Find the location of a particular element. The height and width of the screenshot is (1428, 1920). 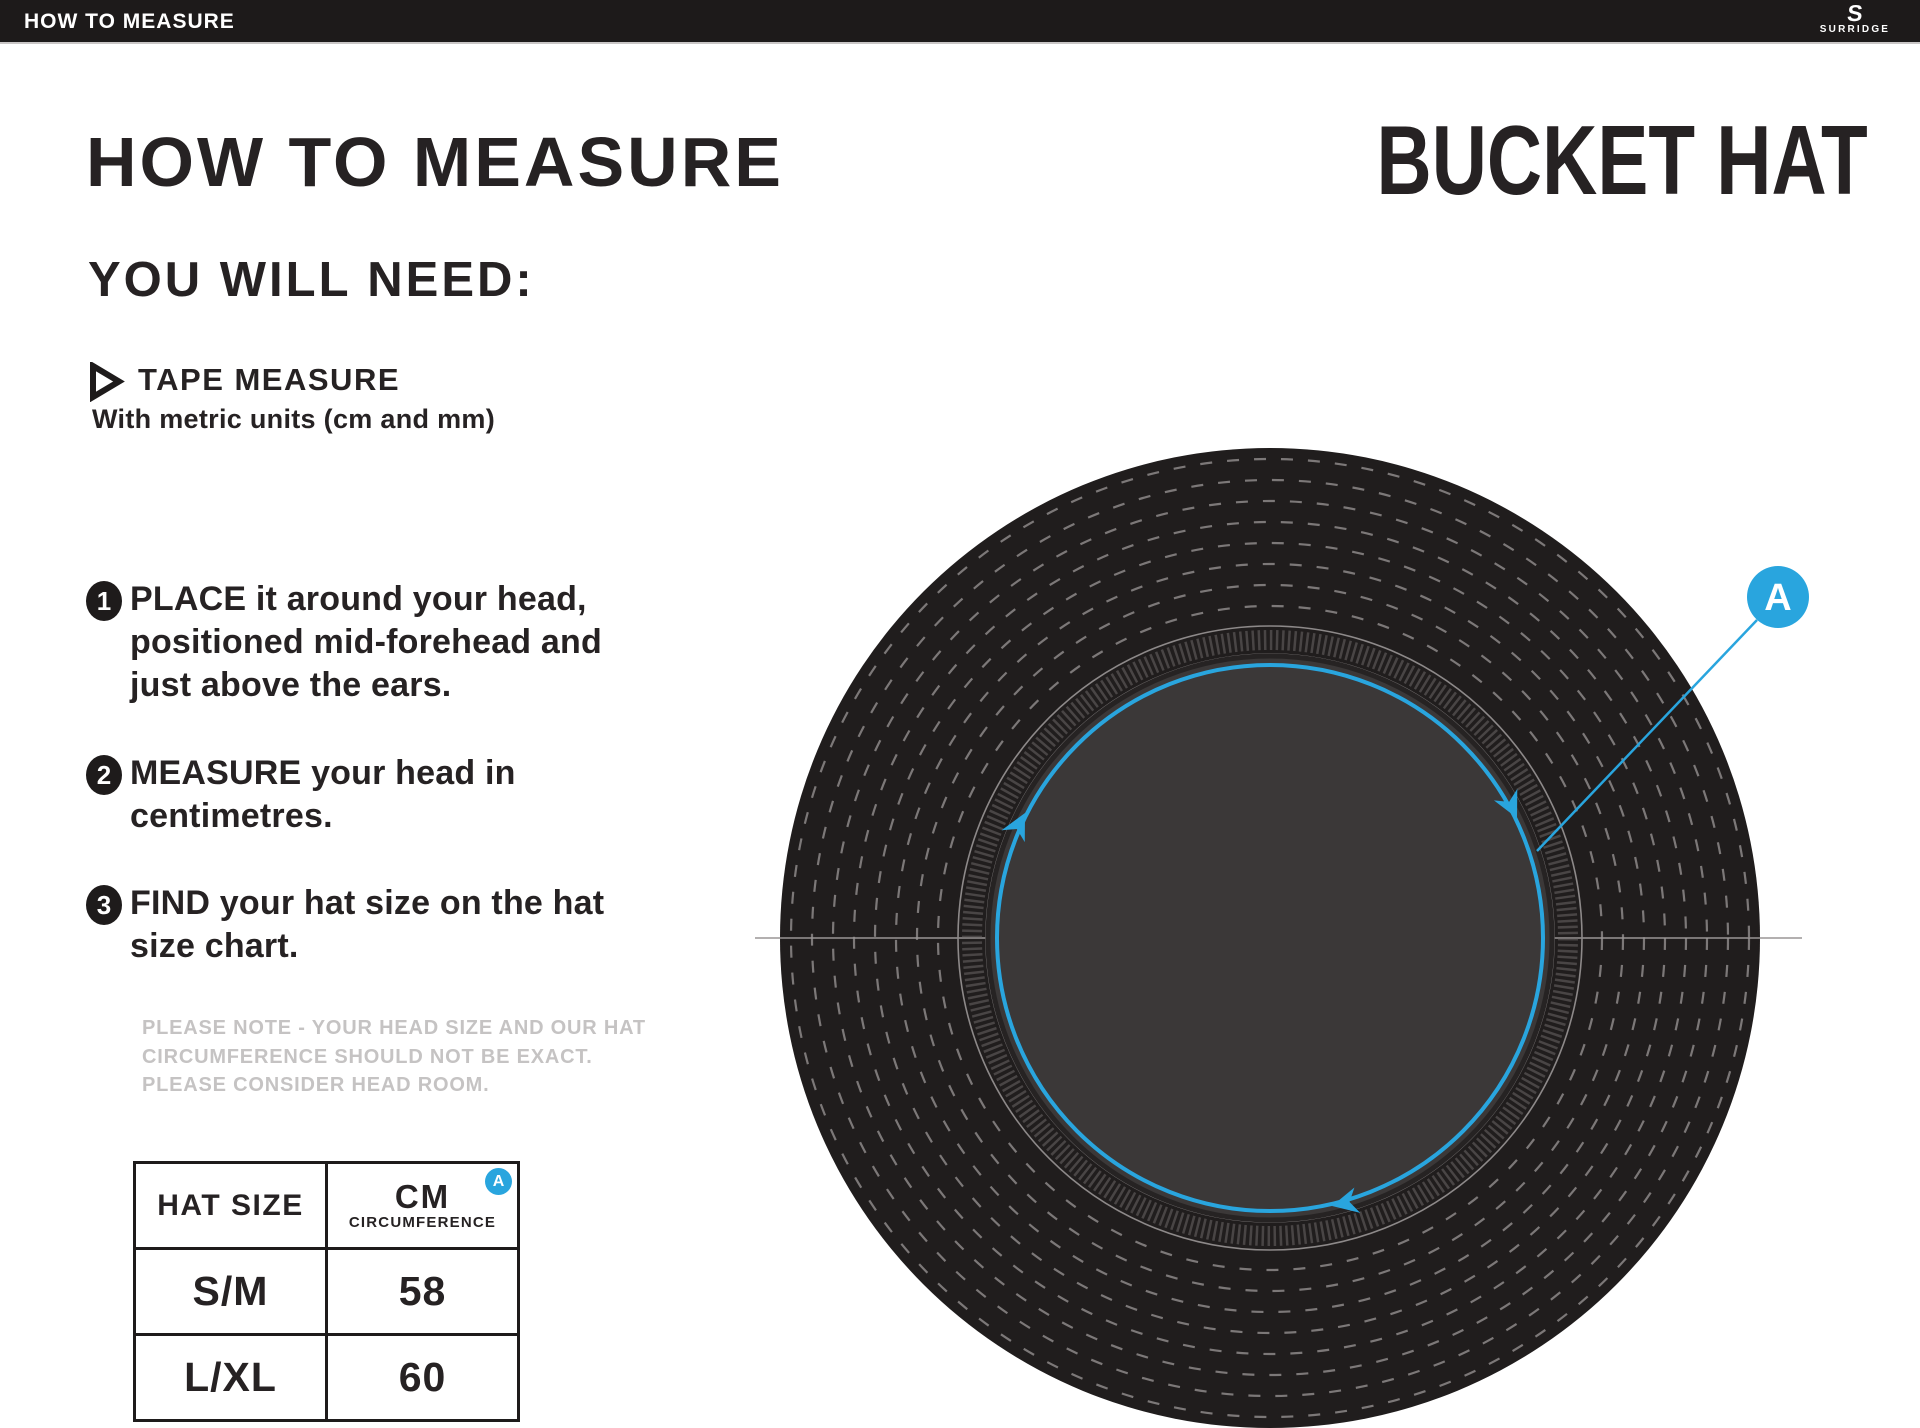

measure-circle is located at coordinates (1270, 938).